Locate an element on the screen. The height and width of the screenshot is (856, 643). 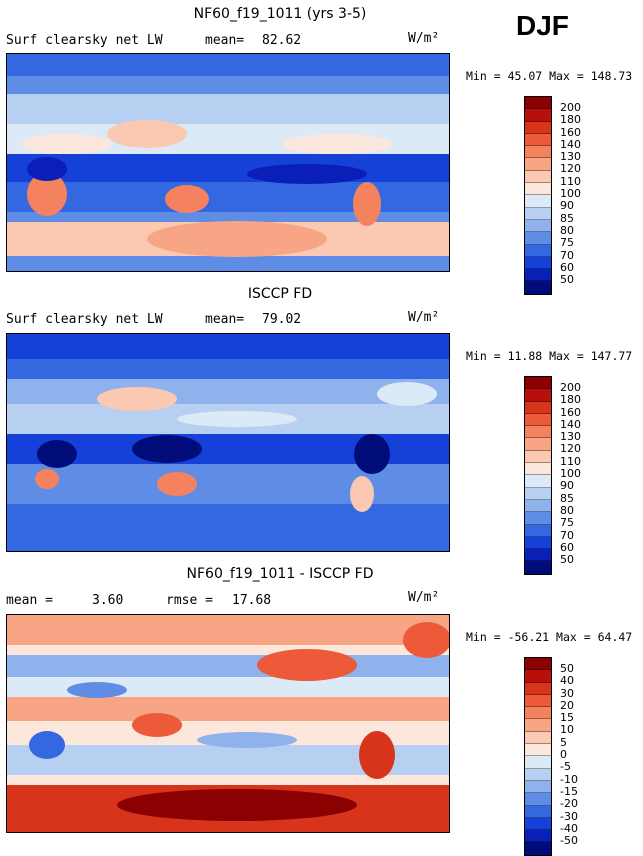
panel-1-minmax: Min = 45.07 Max = 148.73 is located at coordinates (549, 76).